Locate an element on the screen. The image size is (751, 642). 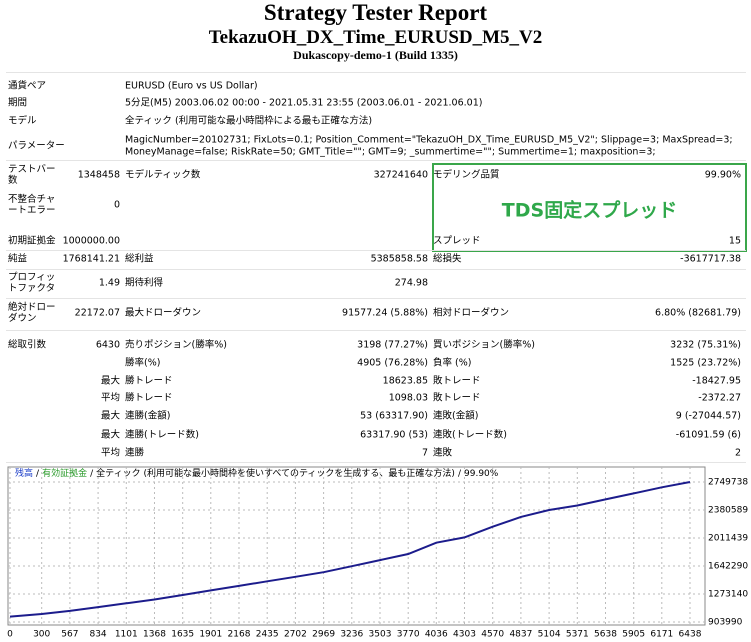
stat-value: 1.49 is located at coordinates (109, 283).